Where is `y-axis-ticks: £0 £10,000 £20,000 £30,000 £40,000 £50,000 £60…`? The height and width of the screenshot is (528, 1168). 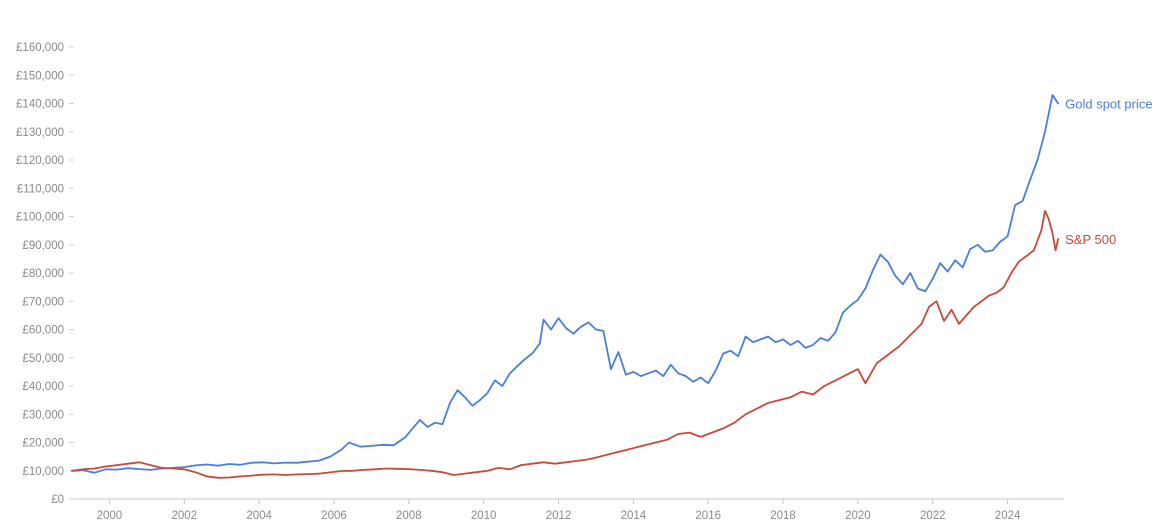 y-axis-ticks: £0 £10,000 £20,000 £30,000 £40,000 £50,000 £60… is located at coordinates (45, 274).